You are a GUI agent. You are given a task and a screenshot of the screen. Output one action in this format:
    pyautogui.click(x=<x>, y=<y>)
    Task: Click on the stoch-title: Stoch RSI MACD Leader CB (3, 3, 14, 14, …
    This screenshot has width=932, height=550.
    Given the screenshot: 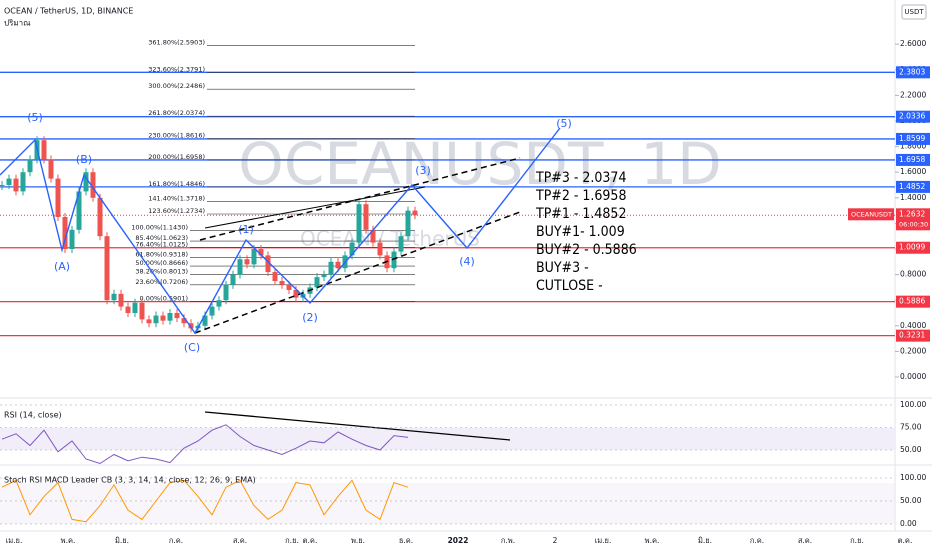 What is the action you would take?
    pyautogui.click(x=130, y=480)
    